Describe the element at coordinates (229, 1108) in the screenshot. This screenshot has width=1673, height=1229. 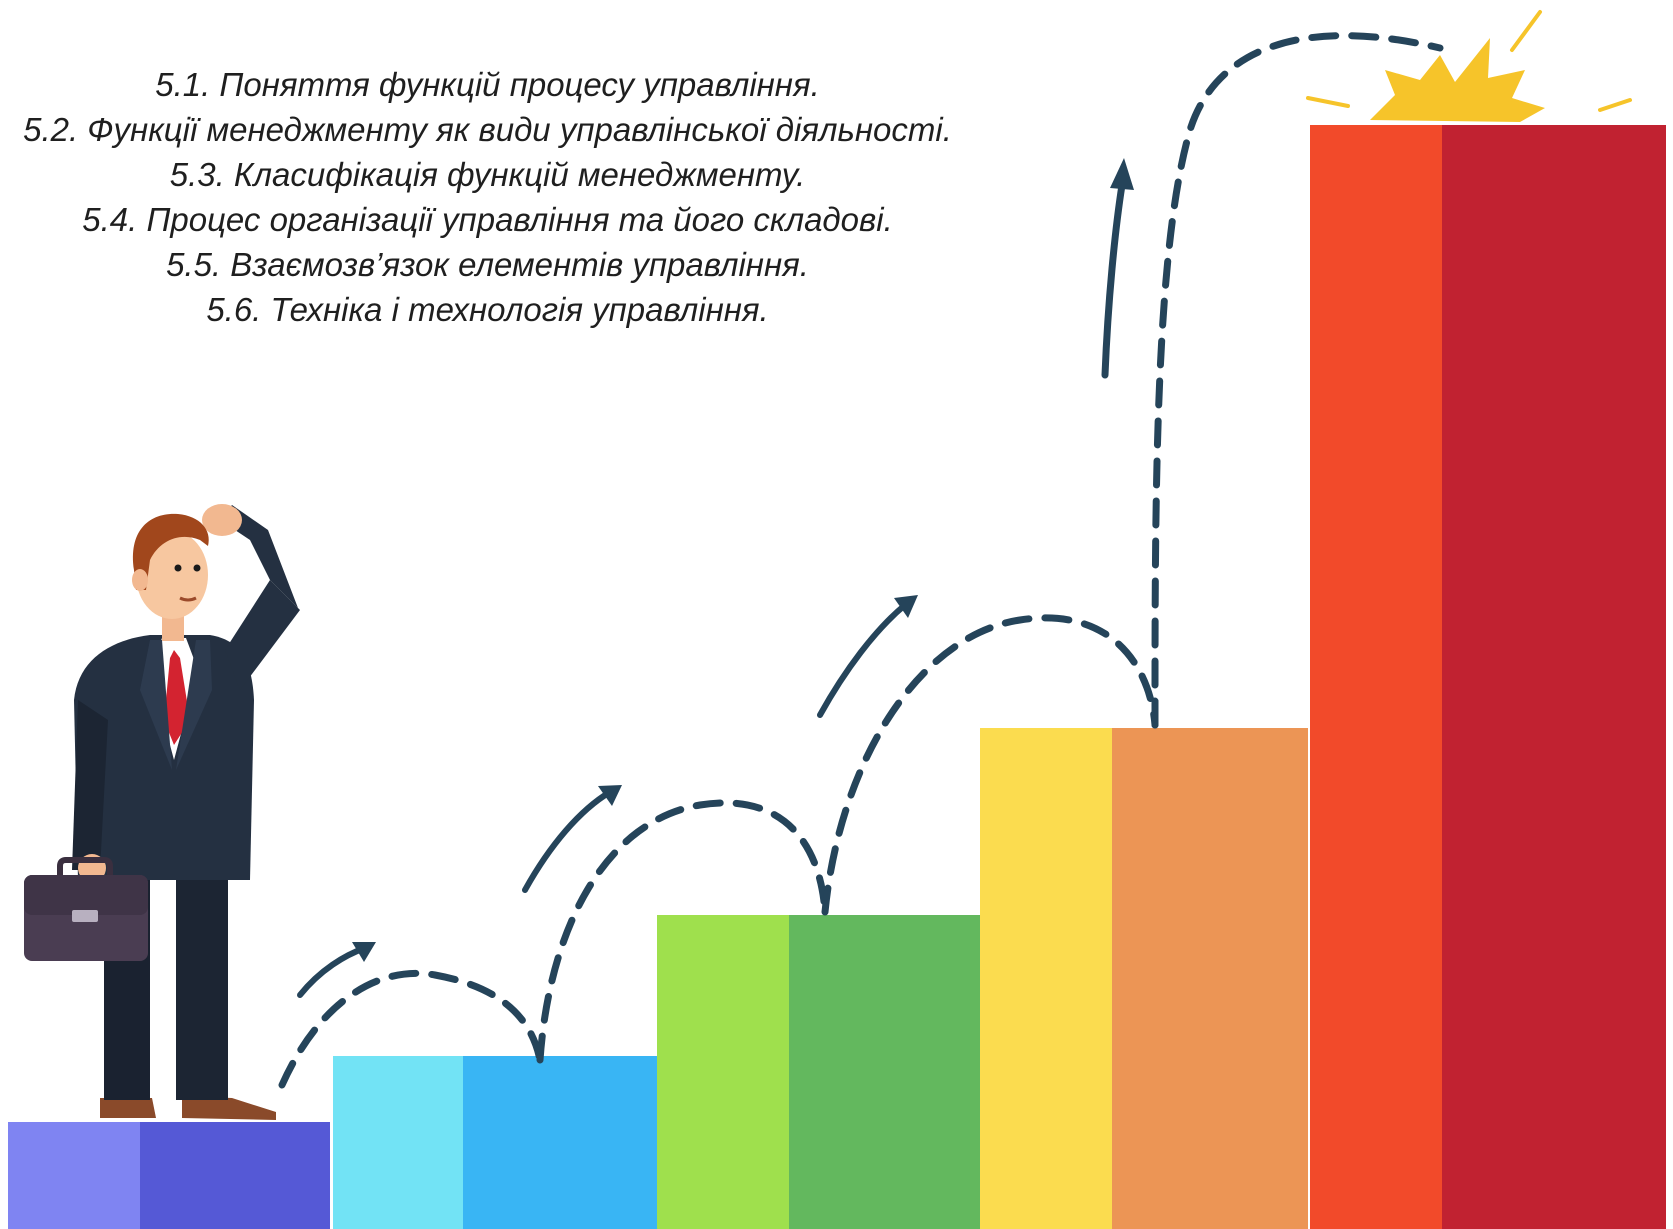
I see `right-shoe` at that location.